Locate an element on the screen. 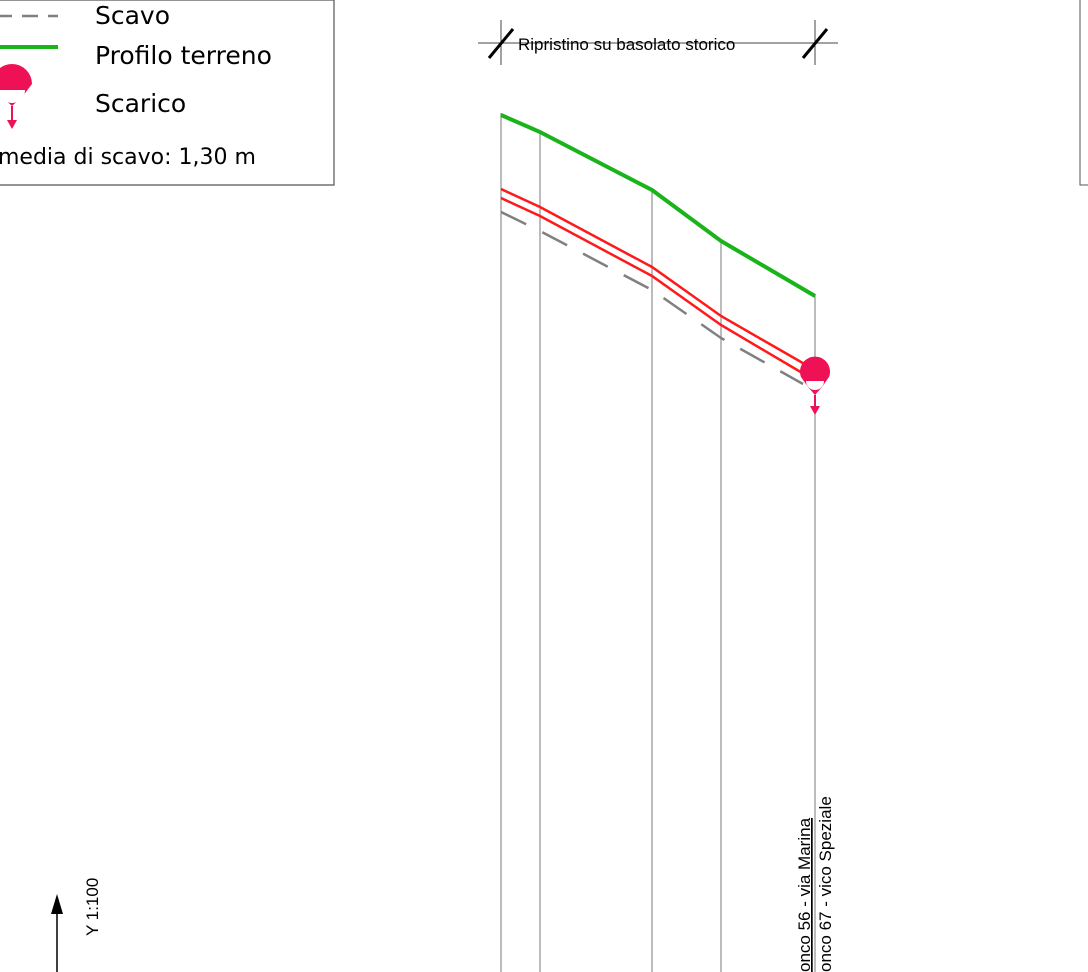 This screenshot has width=1088, height=972. dimension-tick-left is located at coordinates (501, 43).